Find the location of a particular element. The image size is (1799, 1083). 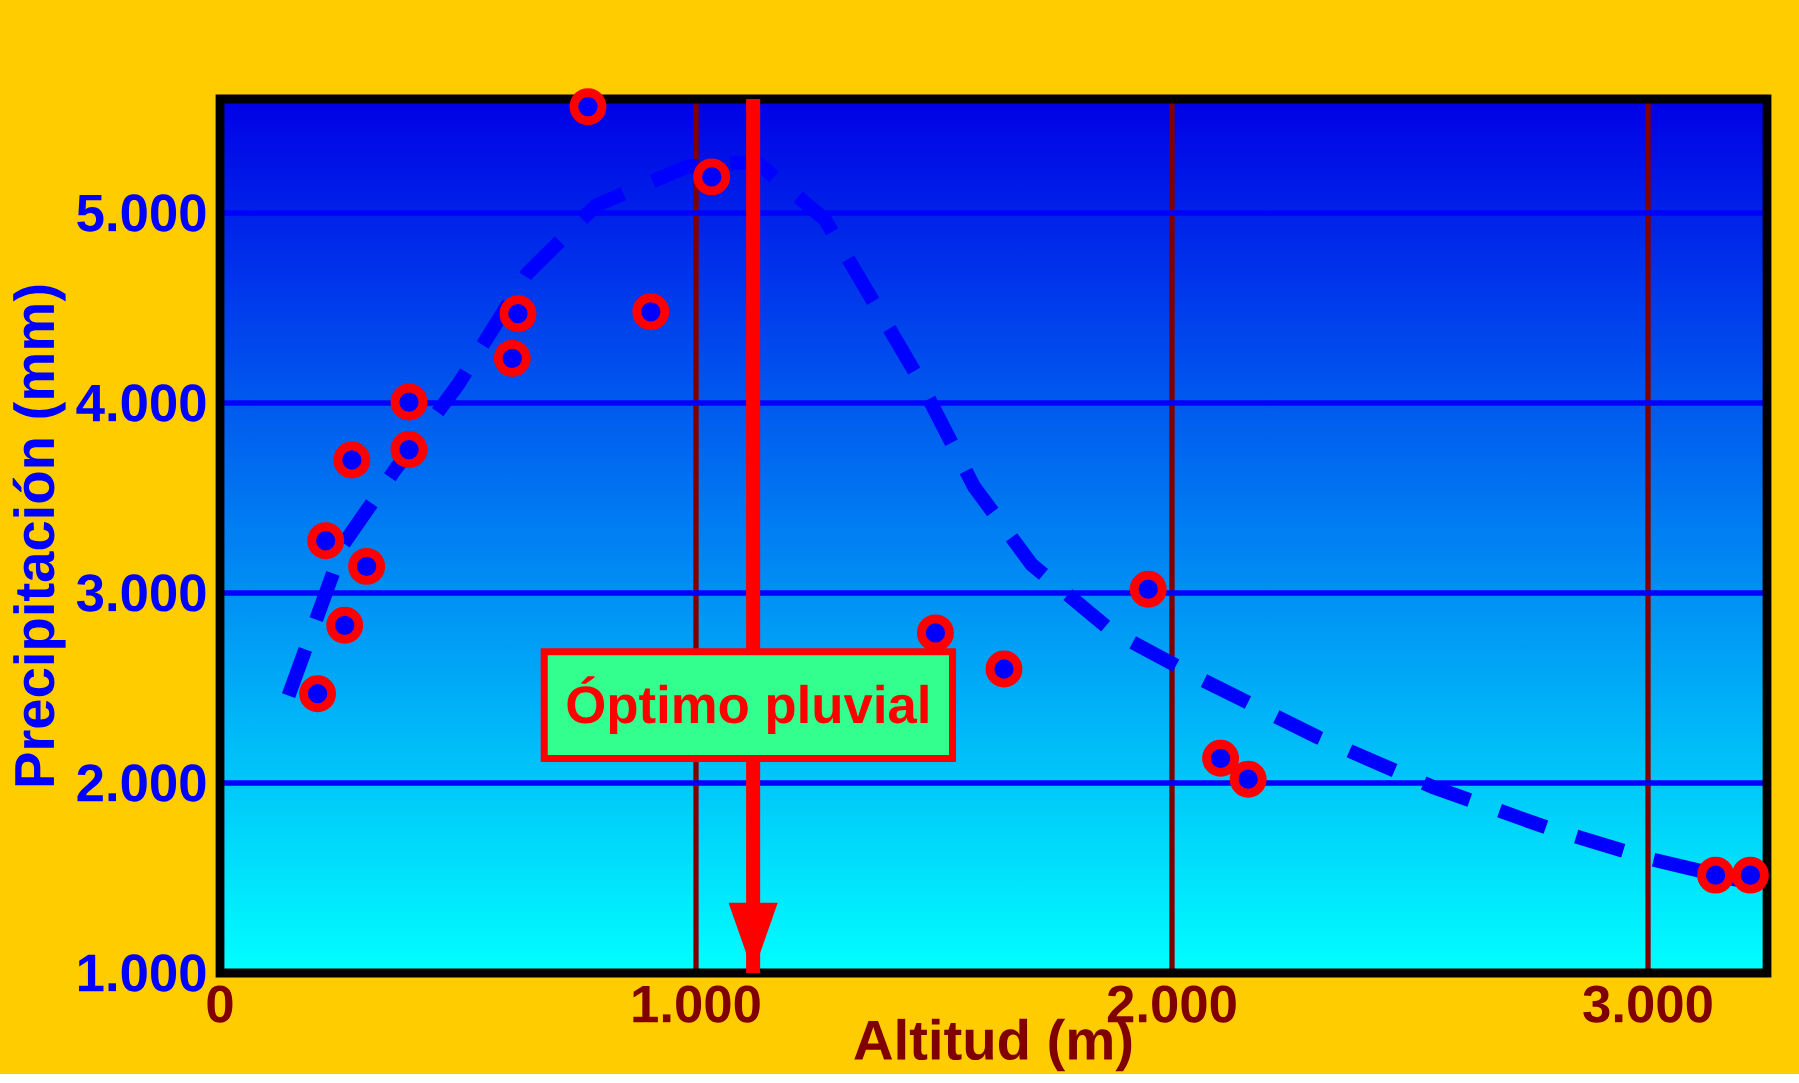

x-tick-label: 1.000 is located at coordinates (696, 1004).